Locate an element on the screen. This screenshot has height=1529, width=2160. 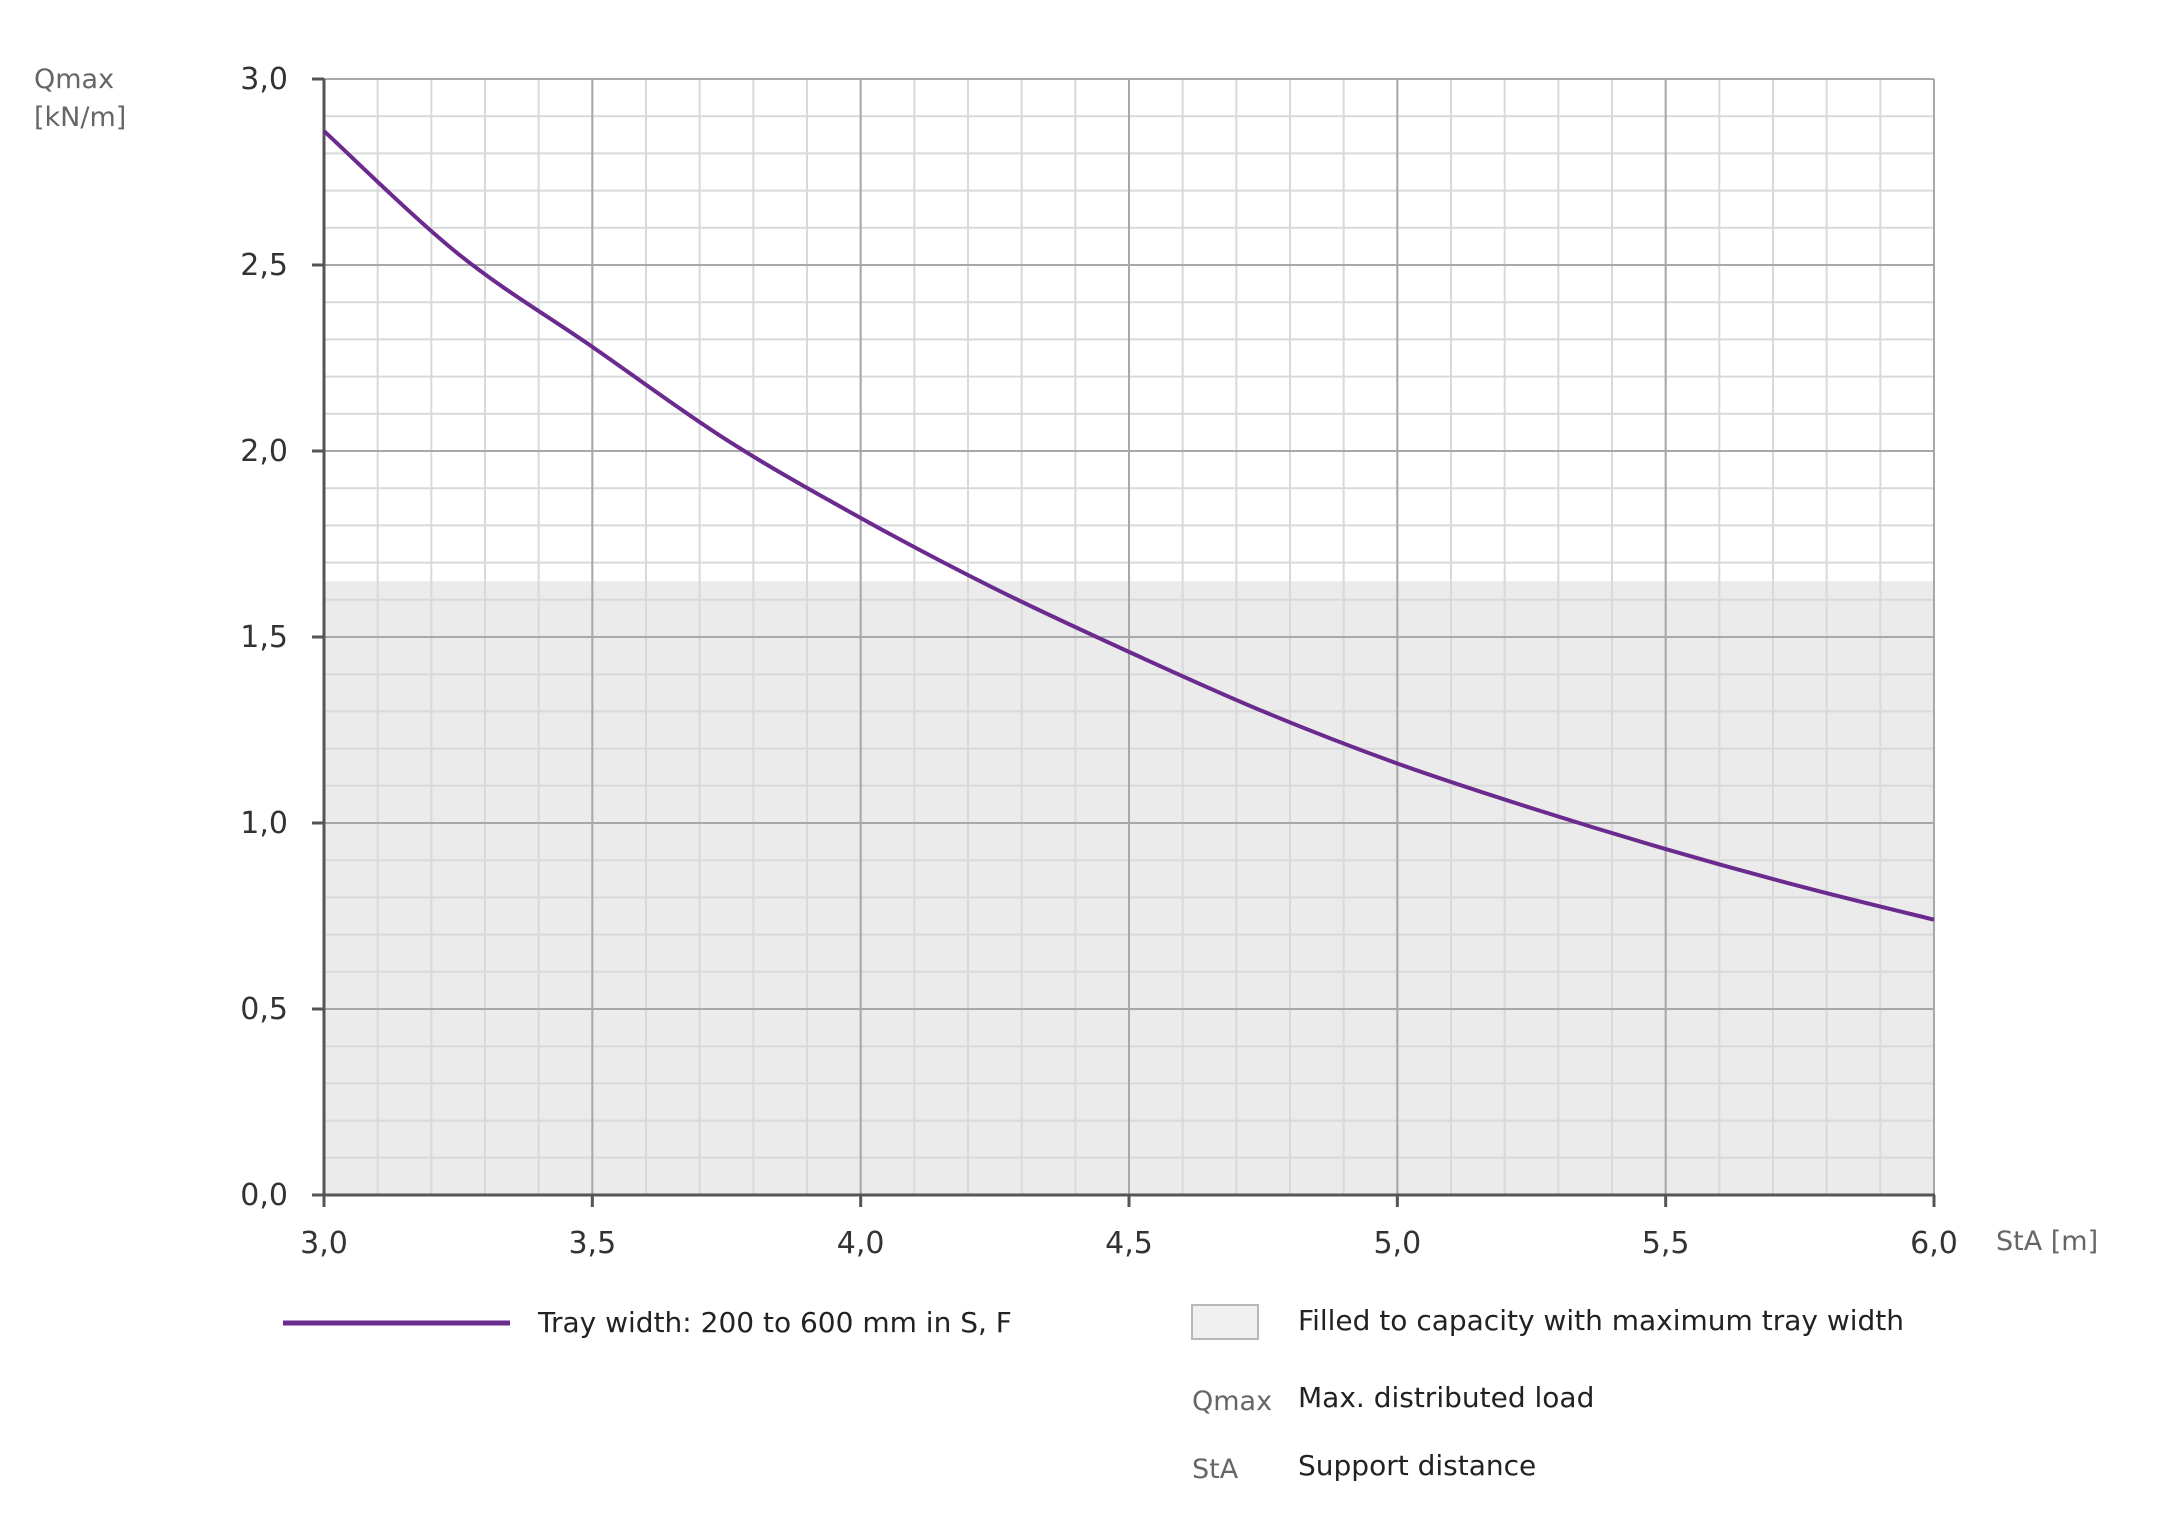
x-tick-label: 4,5 is located at coordinates (1129, 1243).